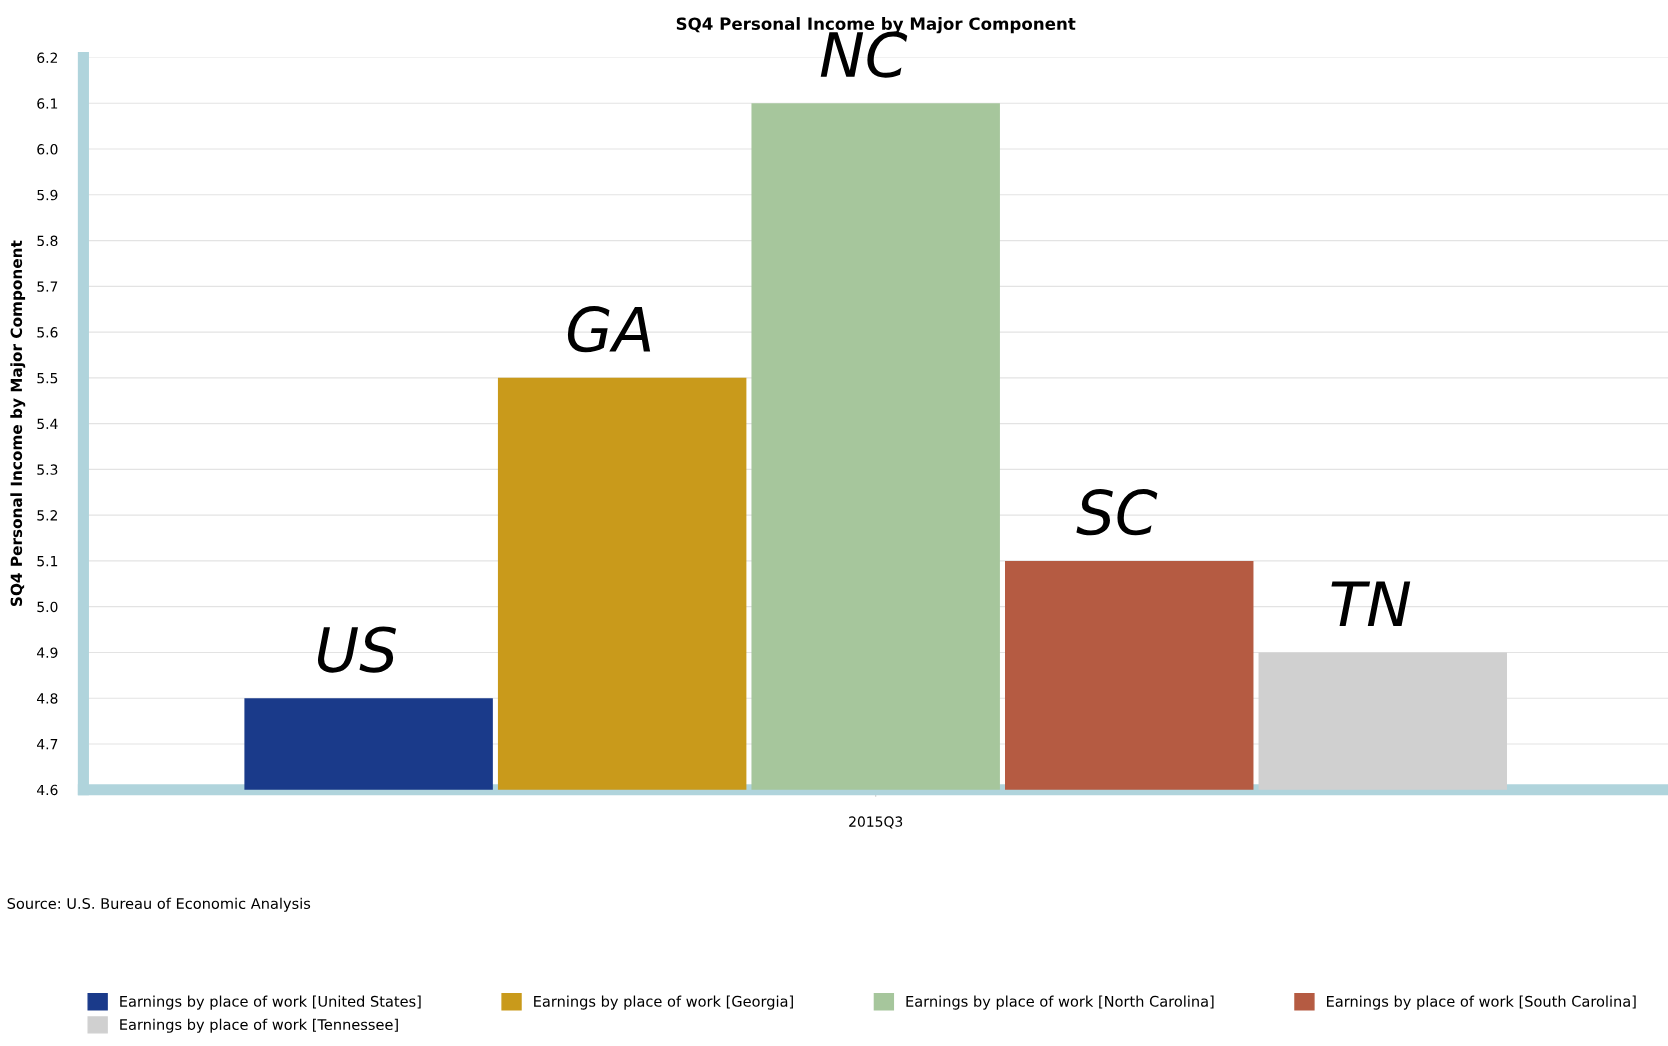 The height and width of the screenshot is (1046, 1668). I want to click on y-tick-label: 5.9, so click(47, 195).